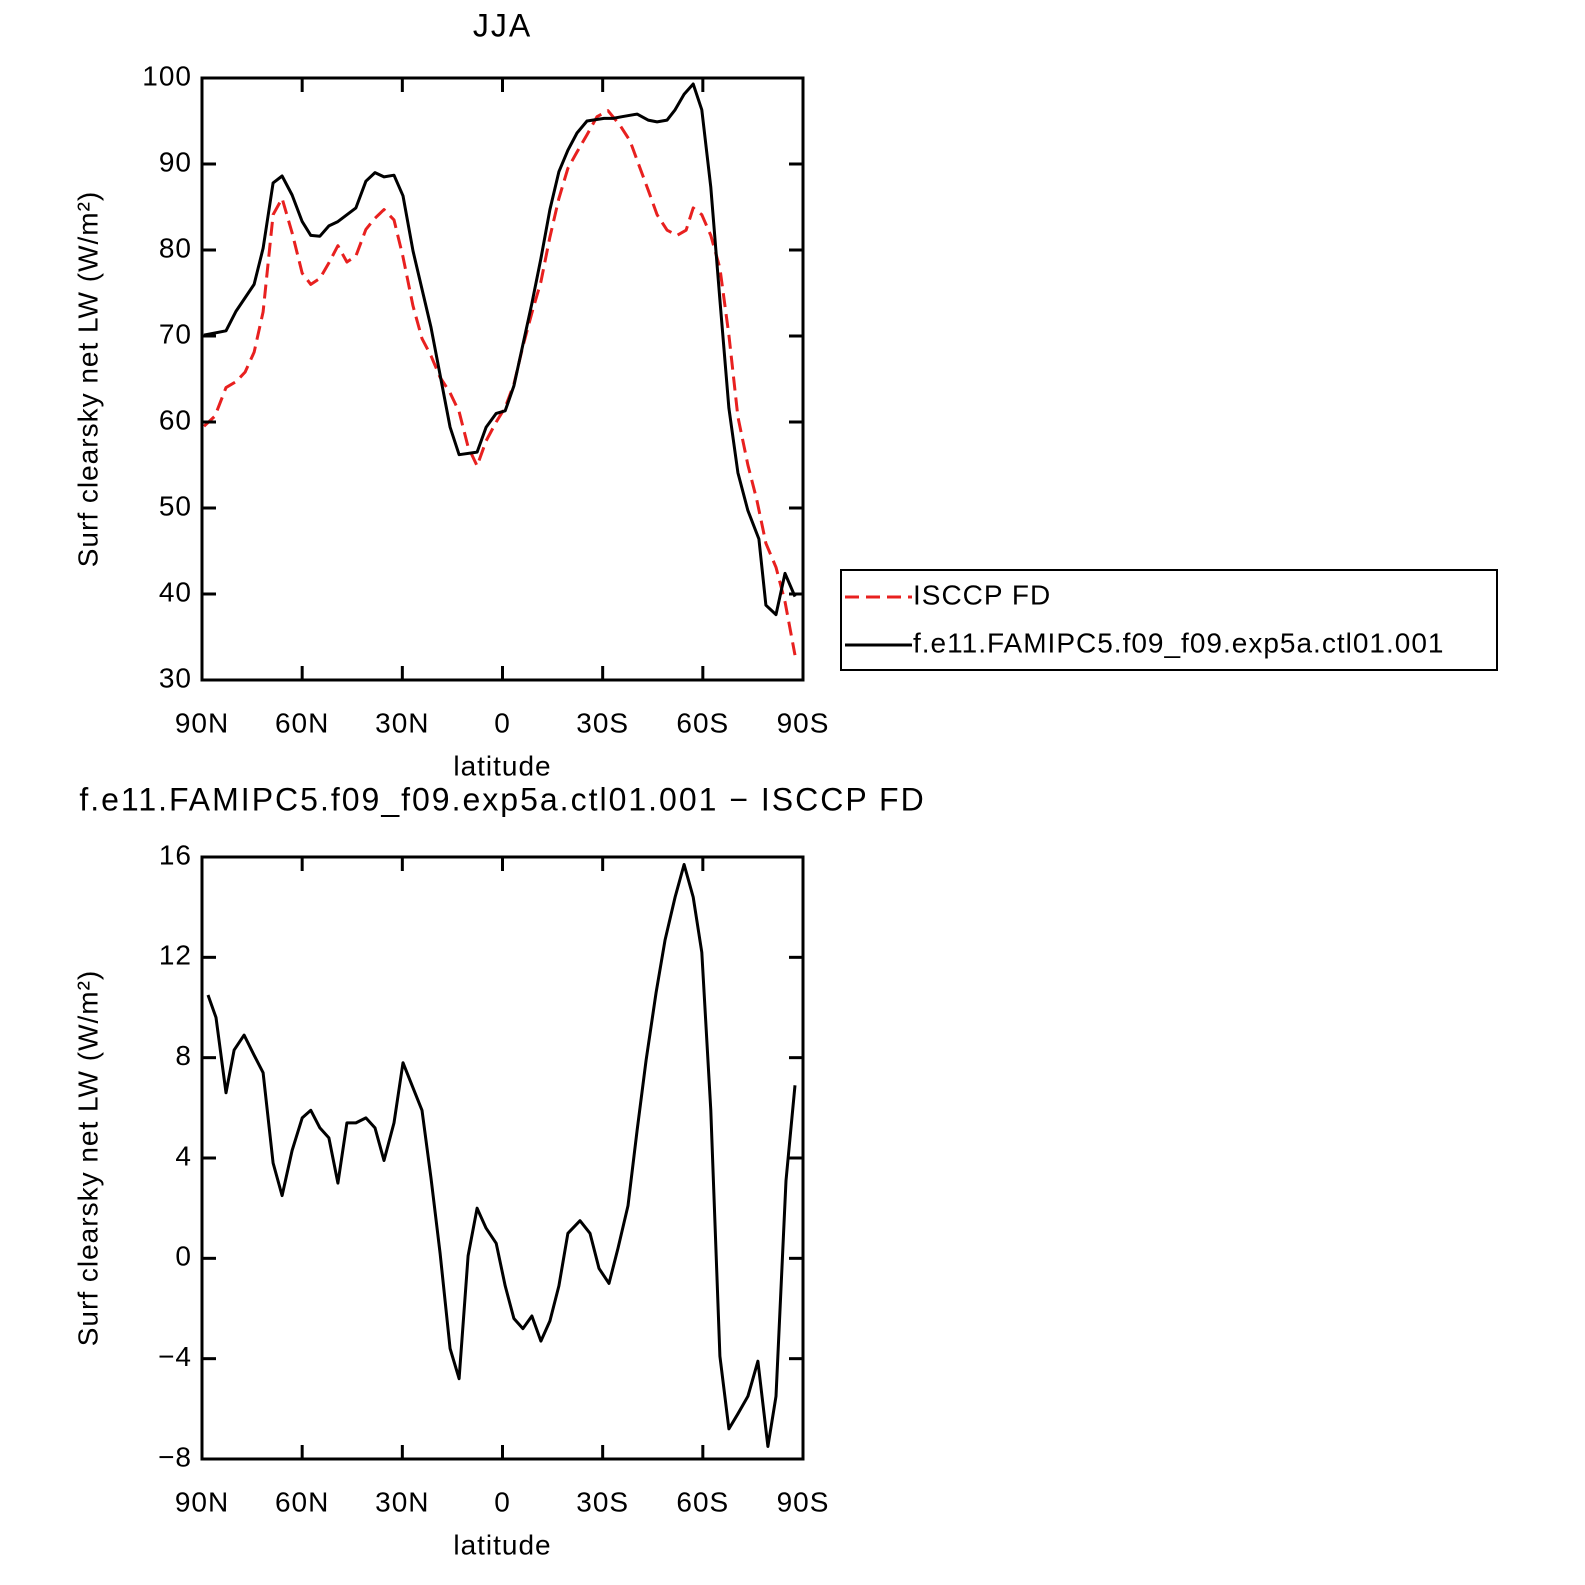 The image size is (1585, 1585). What do you see at coordinates (502, 25) in the screenshot?
I see `chart-title: JJA` at bounding box center [502, 25].